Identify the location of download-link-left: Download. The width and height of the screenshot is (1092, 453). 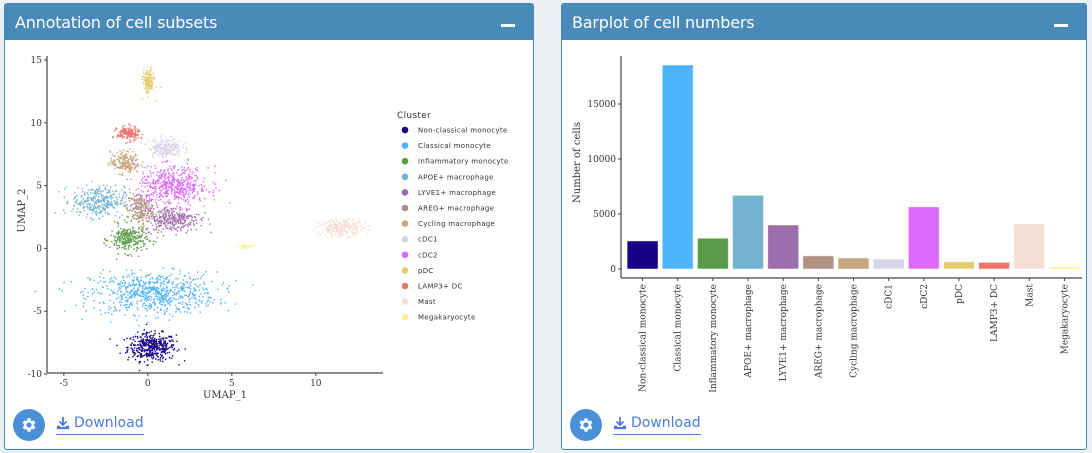
(100, 425).